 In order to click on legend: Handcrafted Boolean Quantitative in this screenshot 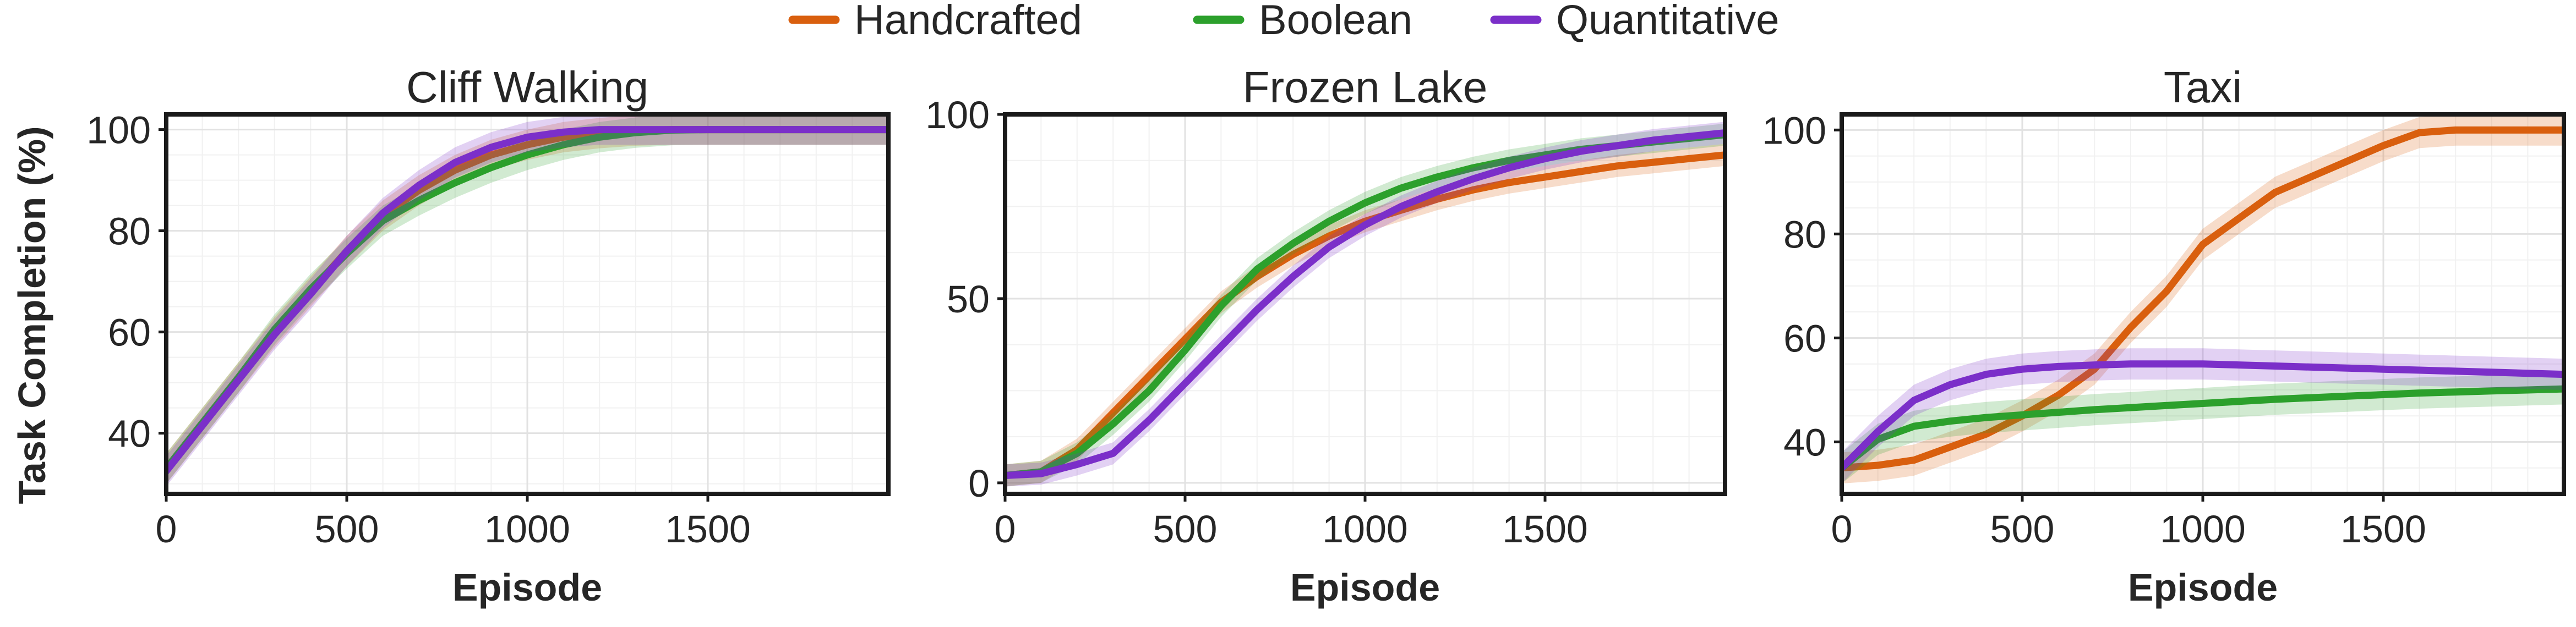, I will do `click(1284, 21)`.